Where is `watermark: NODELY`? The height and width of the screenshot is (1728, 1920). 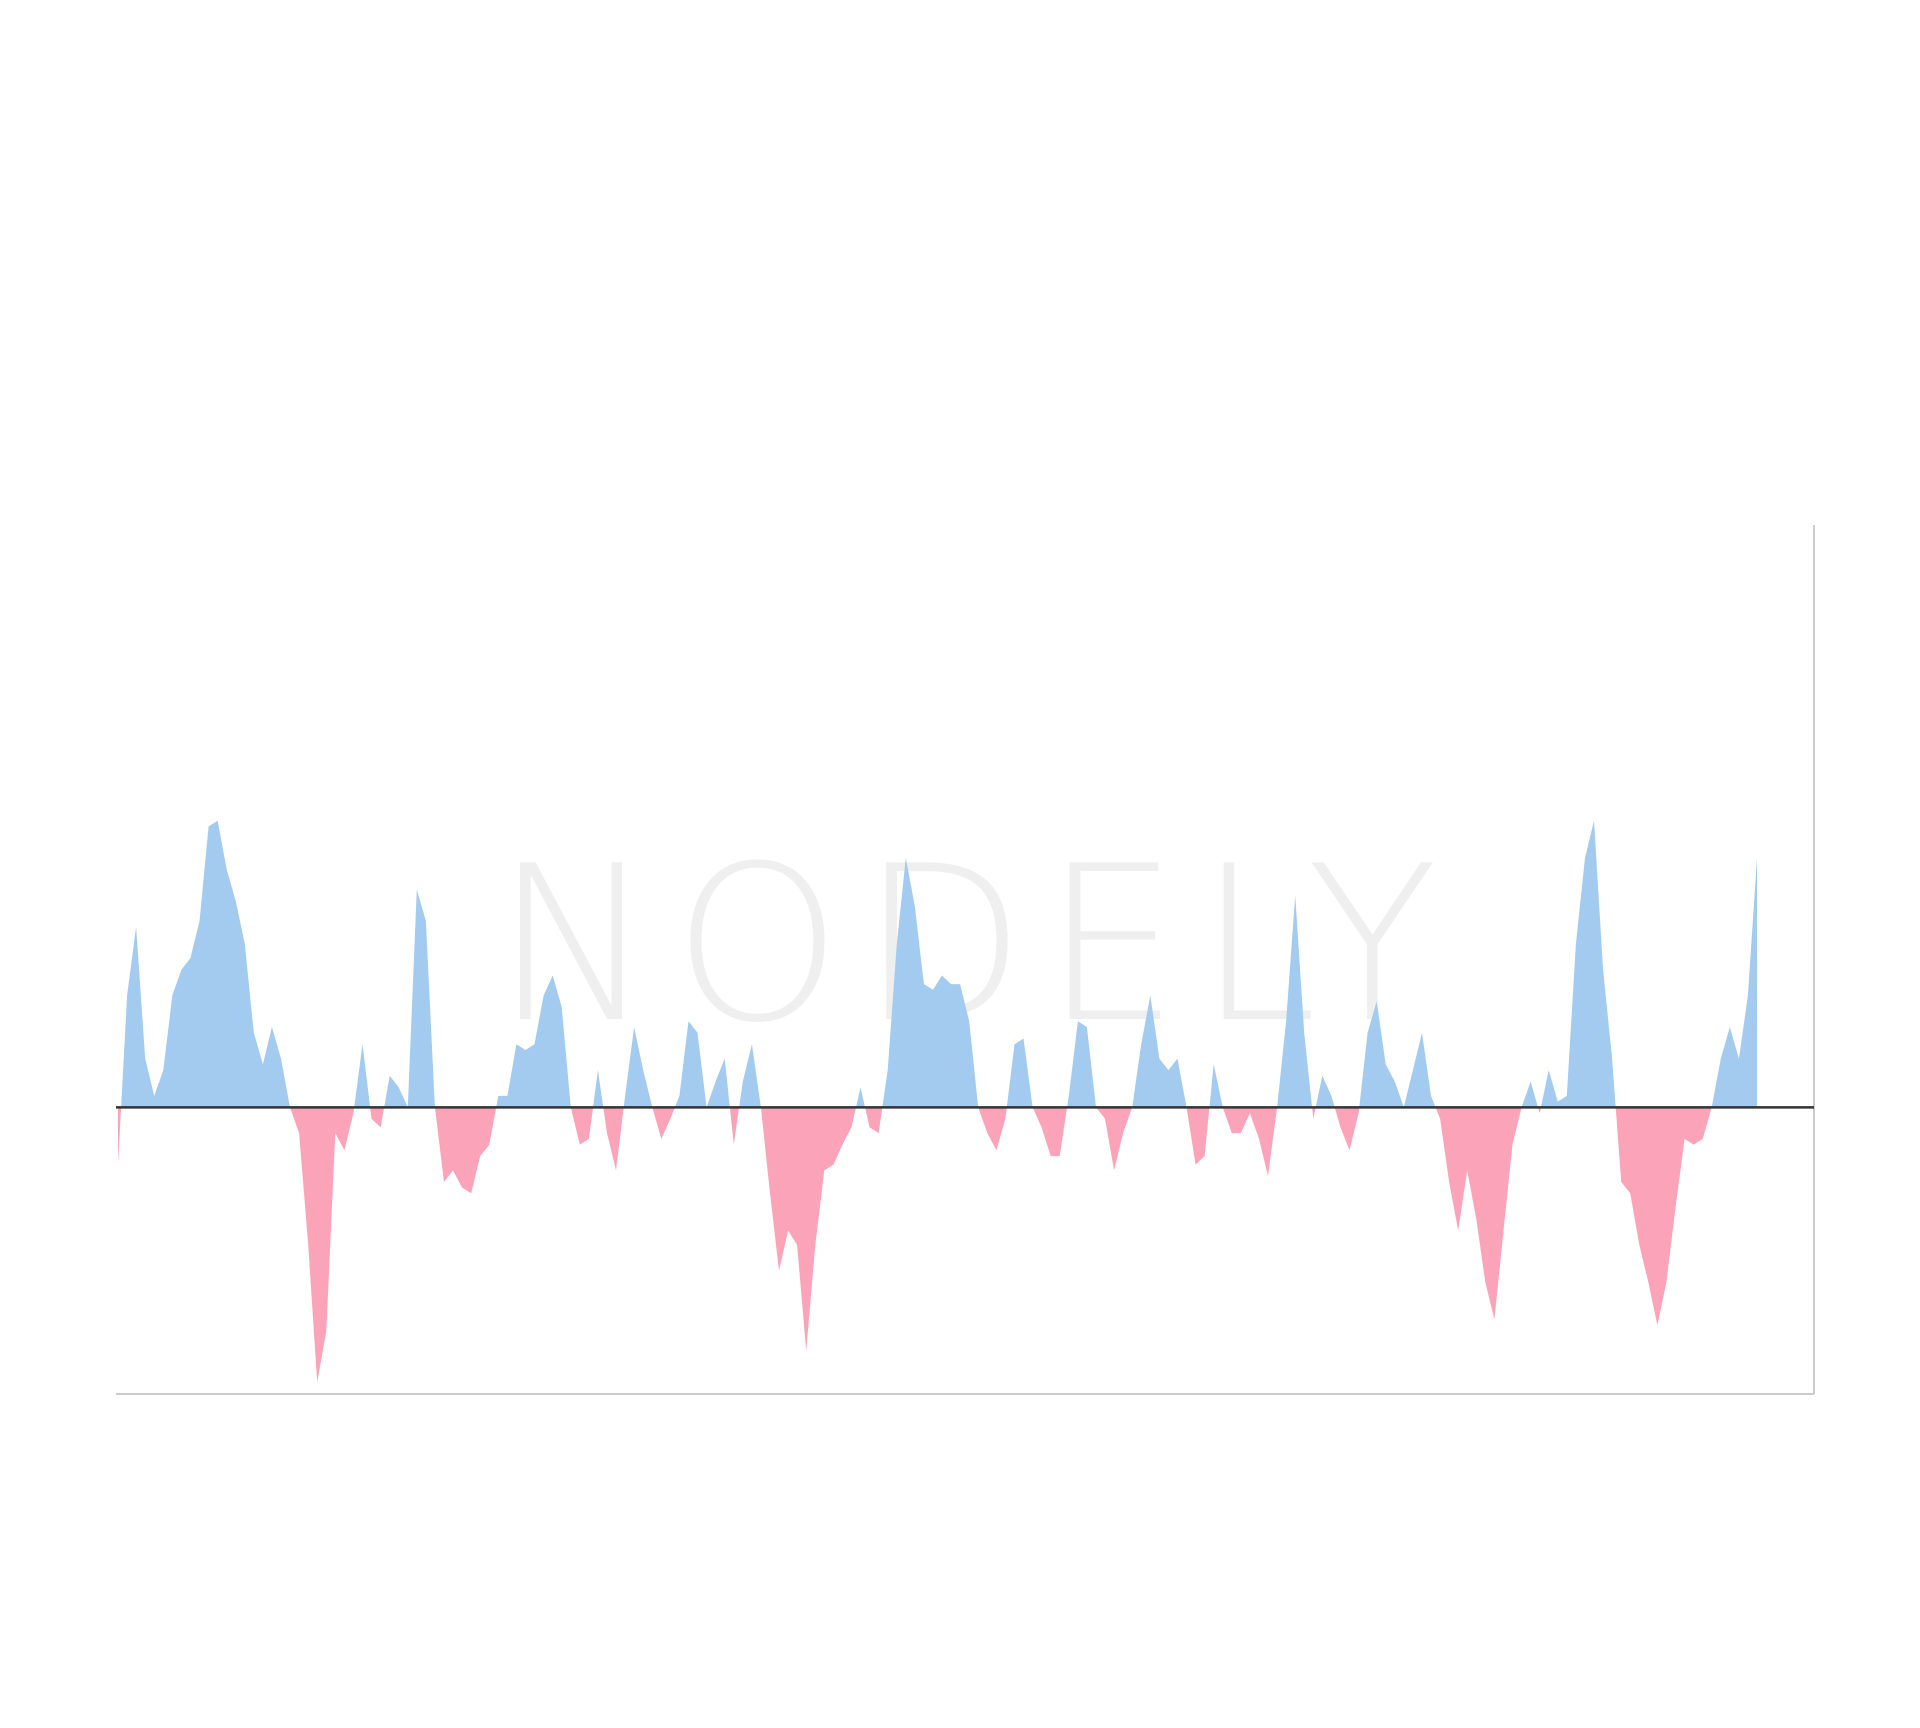 watermark: NODELY is located at coordinates (975, 944).